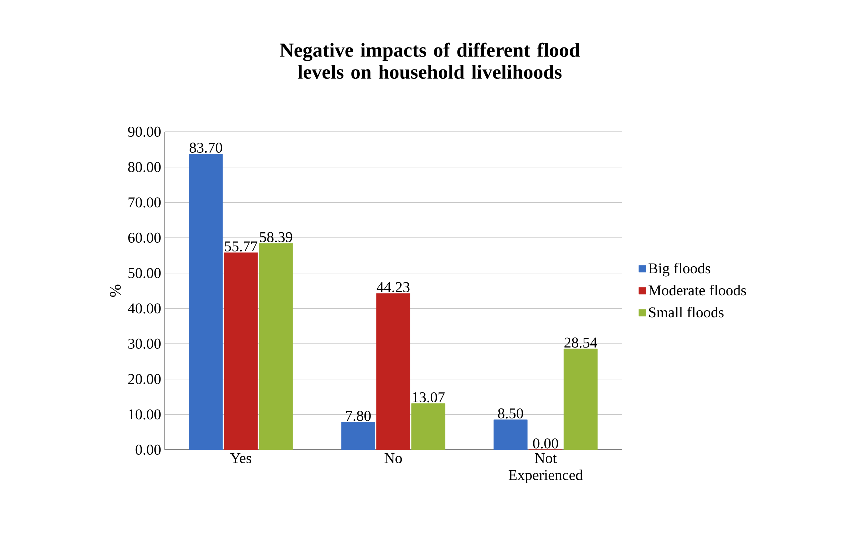  What do you see at coordinates (430, 61) in the screenshot?
I see `chart-title: Negative impacts of different flood levels on household livelihoods` at bounding box center [430, 61].